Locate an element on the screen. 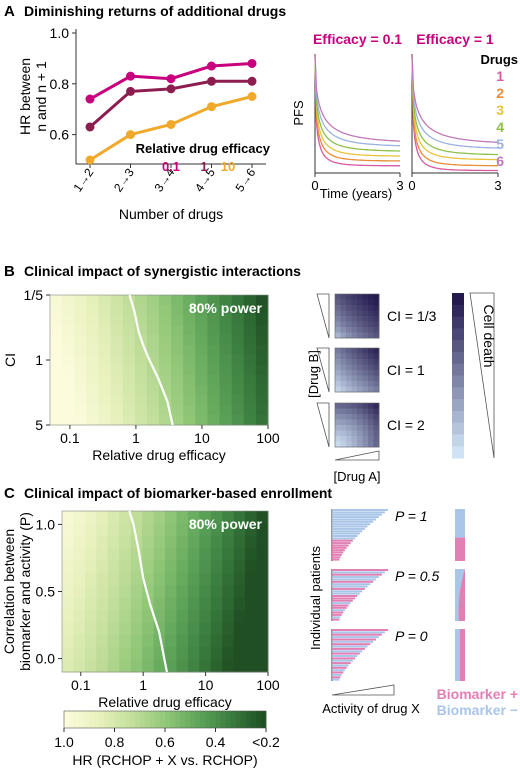 The width and height of the screenshot is (520, 770). a1-y-tick-label: 0.8 is located at coordinates (60, 84).